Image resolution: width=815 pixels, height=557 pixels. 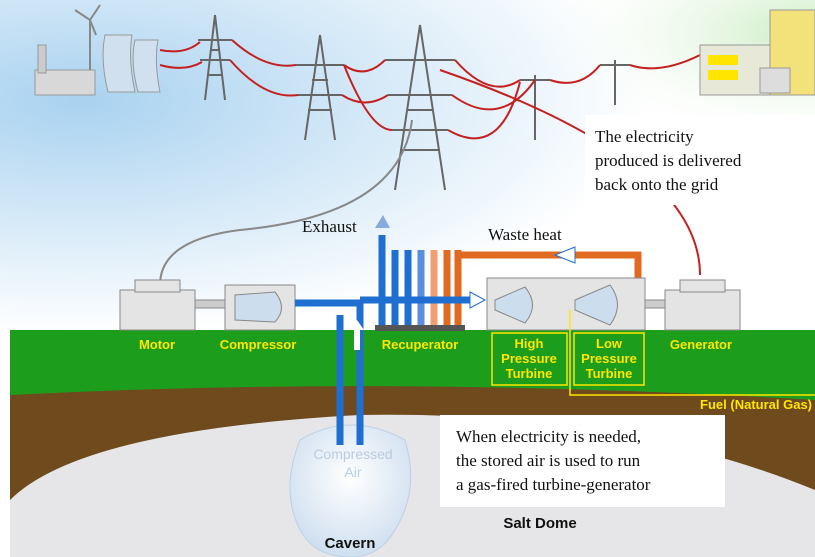 What do you see at coordinates (609, 373) in the screenshot?
I see `lp-turbine-label: Turbine` at bounding box center [609, 373].